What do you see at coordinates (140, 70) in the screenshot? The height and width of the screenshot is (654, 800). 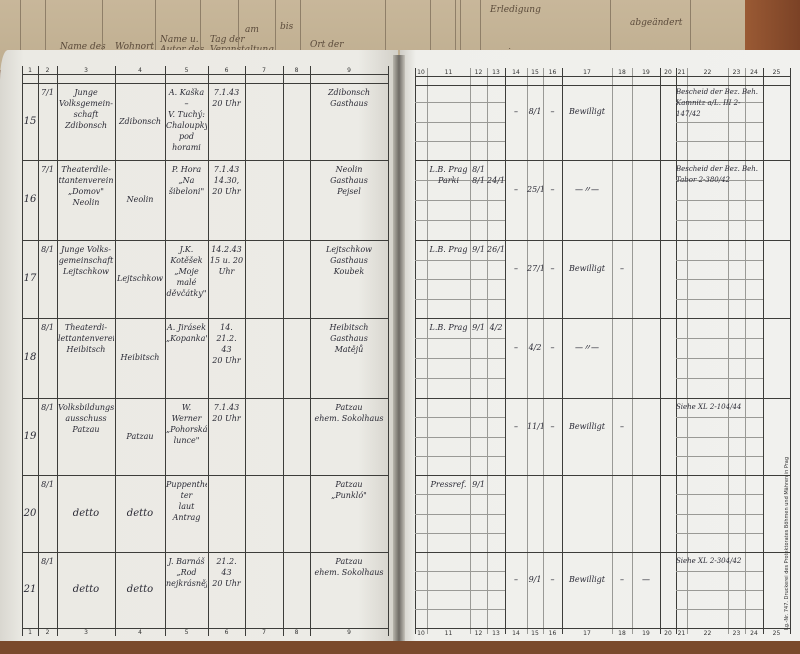 I see `column-number: 4` at bounding box center [140, 70].